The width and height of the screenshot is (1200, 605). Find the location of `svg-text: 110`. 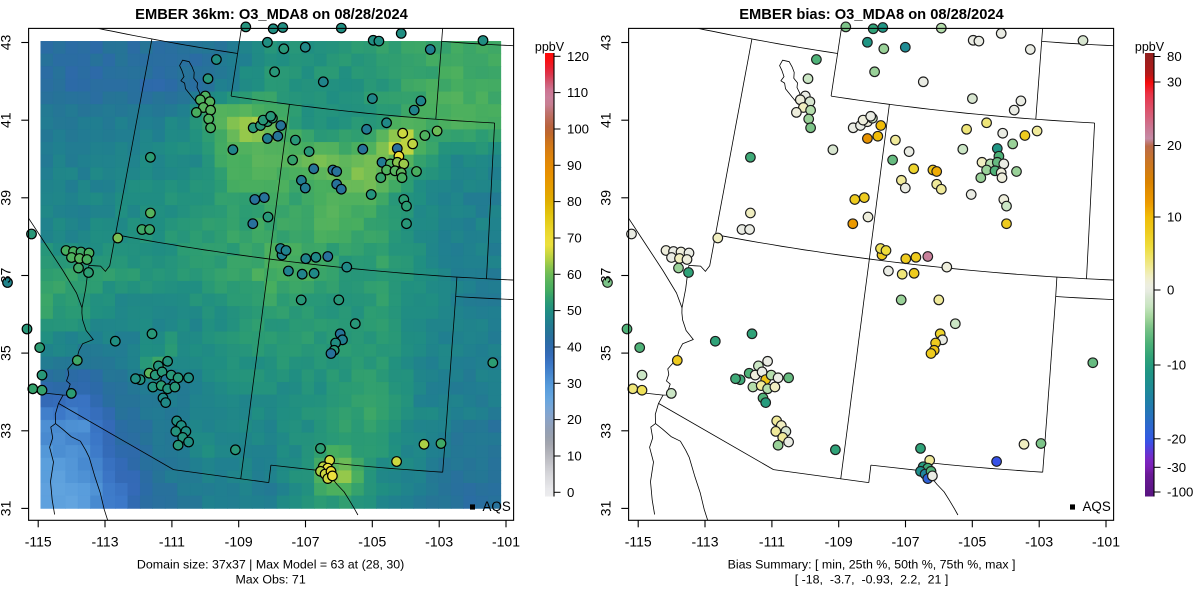

svg-text: 110 is located at coordinates (577, 92).